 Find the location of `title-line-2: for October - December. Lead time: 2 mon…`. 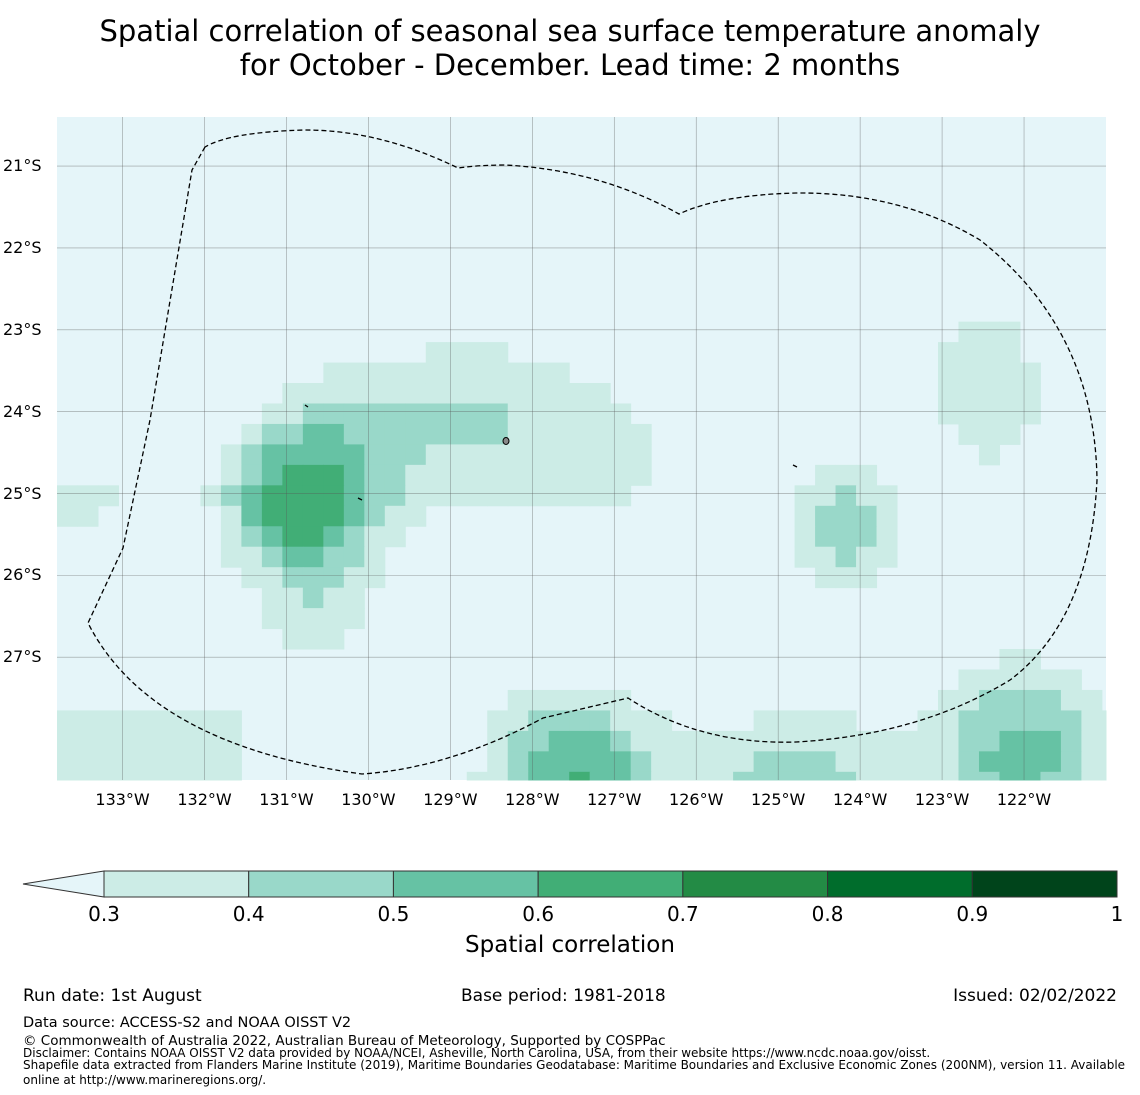

title-line-2: for October - December. Lead time: 2 mon… is located at coordinates (570, 65).